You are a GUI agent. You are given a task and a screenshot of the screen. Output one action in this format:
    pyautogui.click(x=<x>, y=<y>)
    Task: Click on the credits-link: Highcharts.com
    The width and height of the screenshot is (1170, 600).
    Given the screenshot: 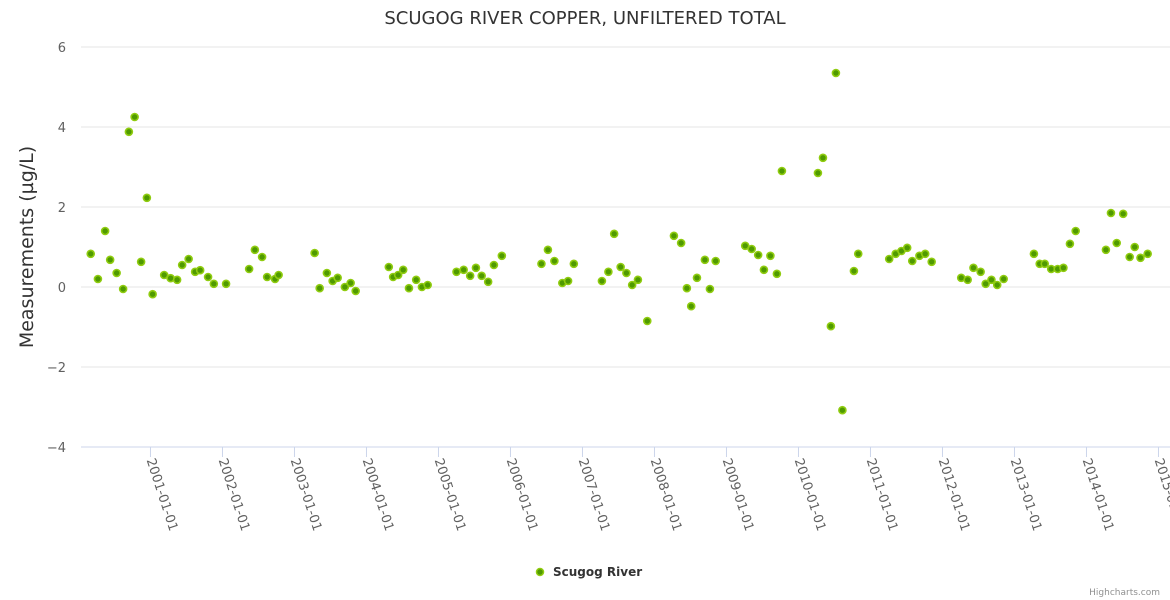 What is the action you would take?
    pyautogui.click(x=1124, y=593)
    